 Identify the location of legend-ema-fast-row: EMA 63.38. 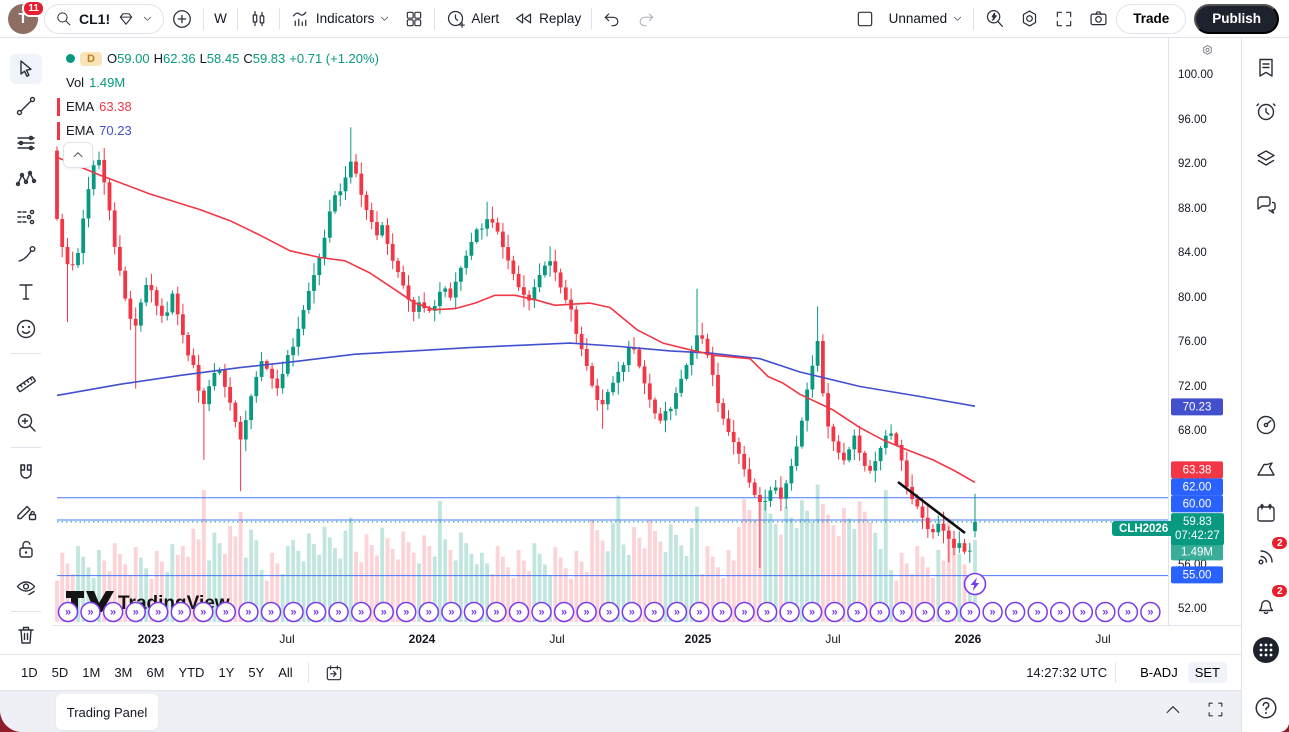
(219, 106).